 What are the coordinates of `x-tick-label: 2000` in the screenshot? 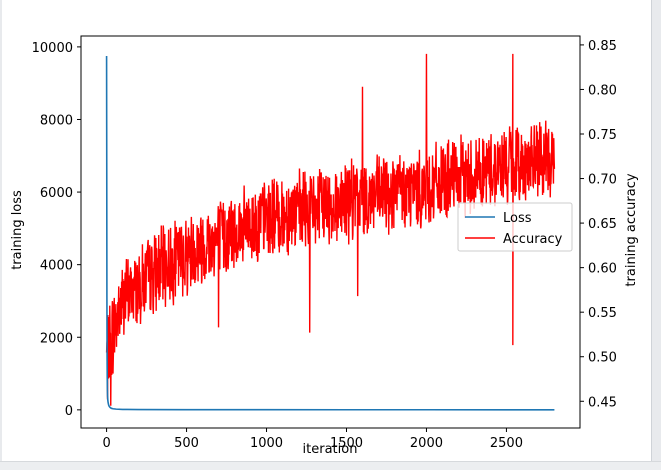 It's located at (426, 443).